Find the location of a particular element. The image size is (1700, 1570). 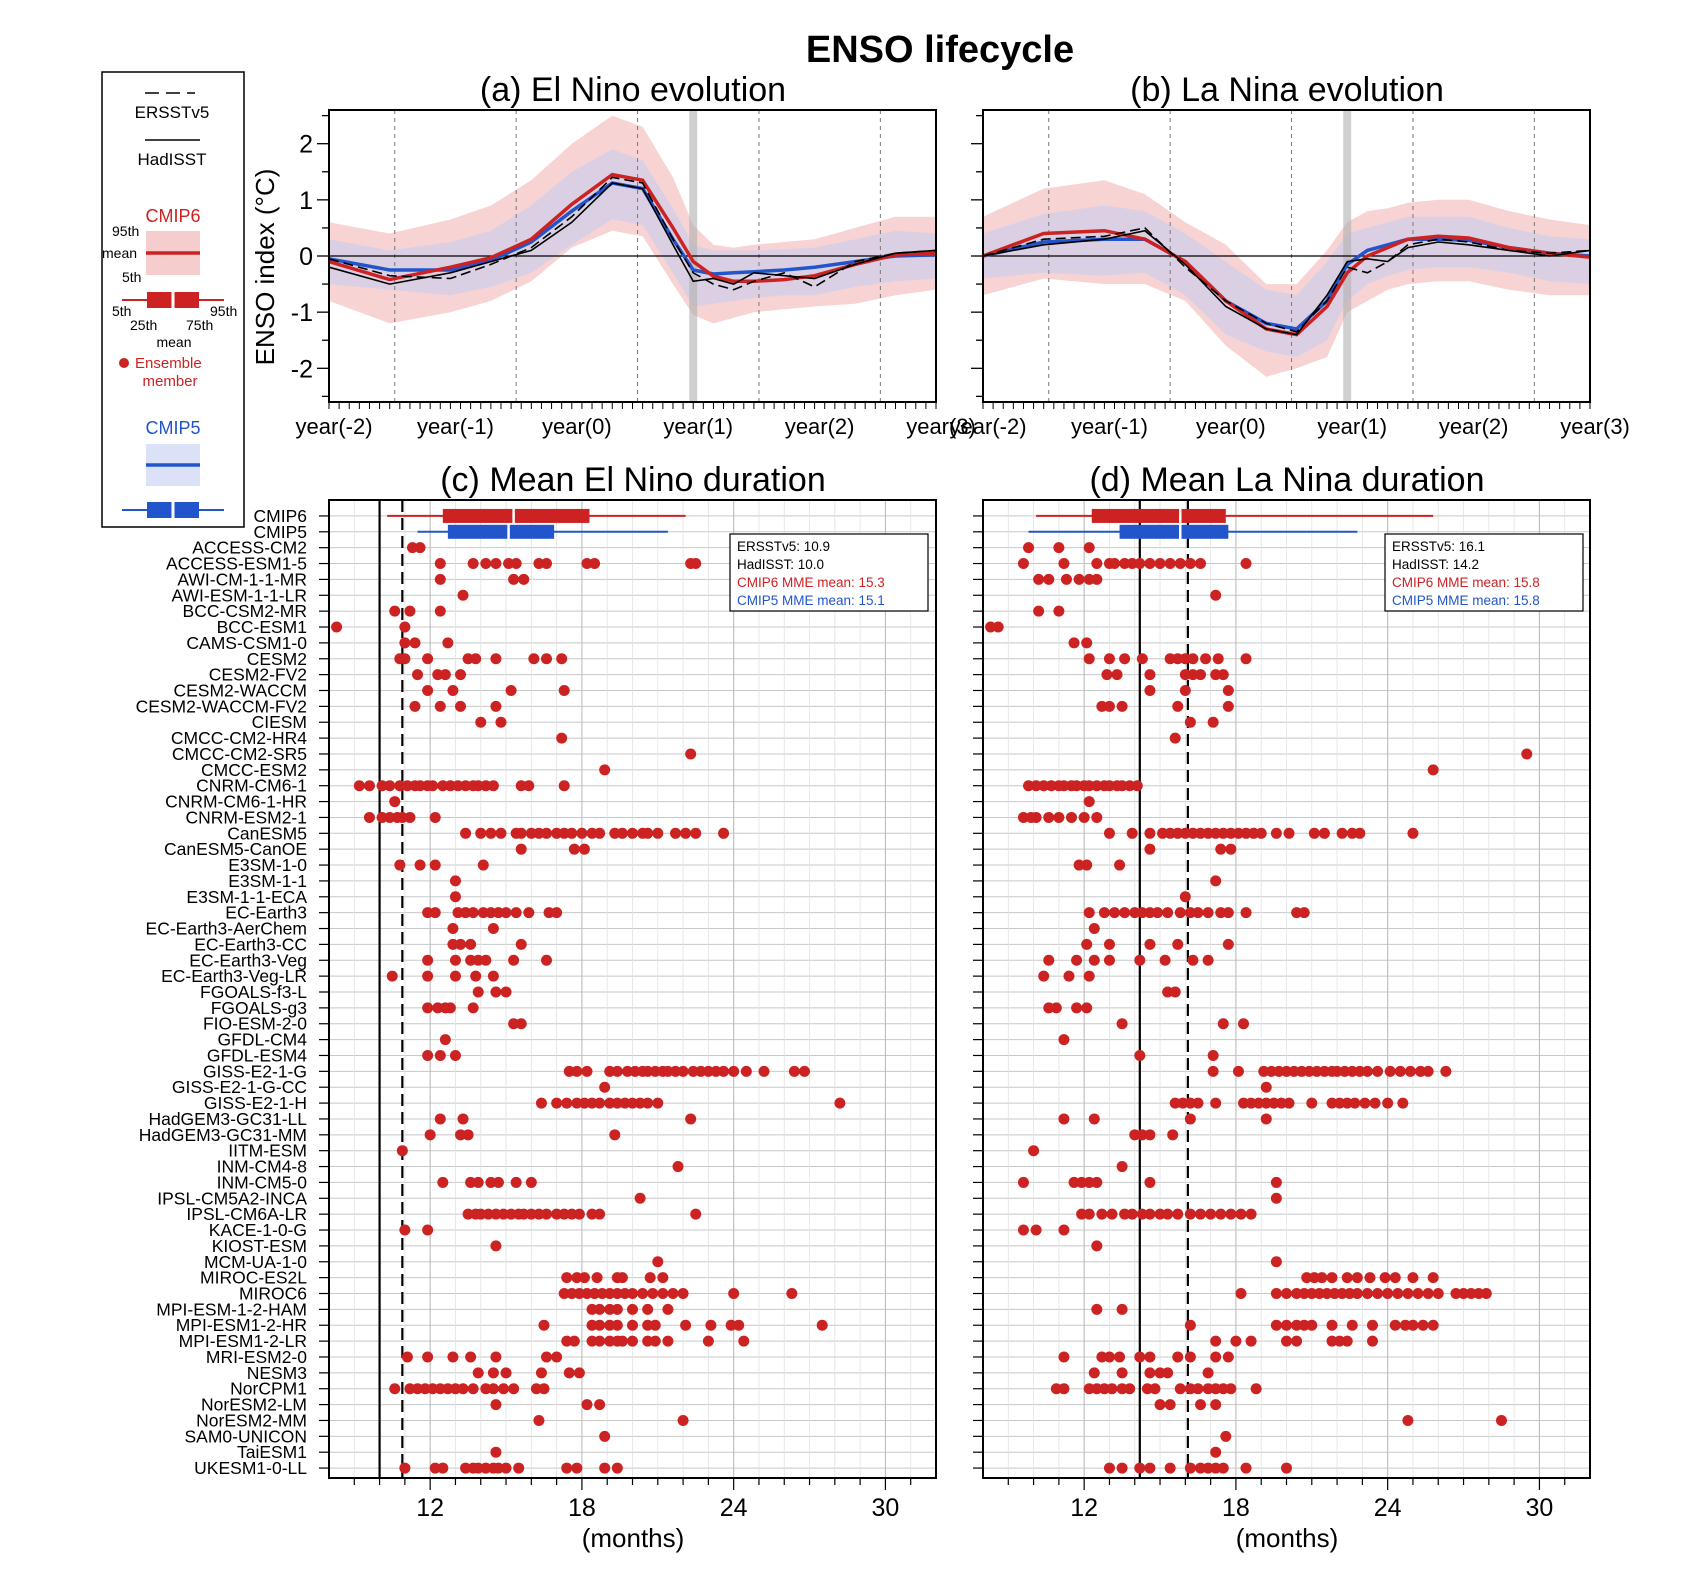

model-label: GISS-E2-1-H is located at coordinates (255, 1103).